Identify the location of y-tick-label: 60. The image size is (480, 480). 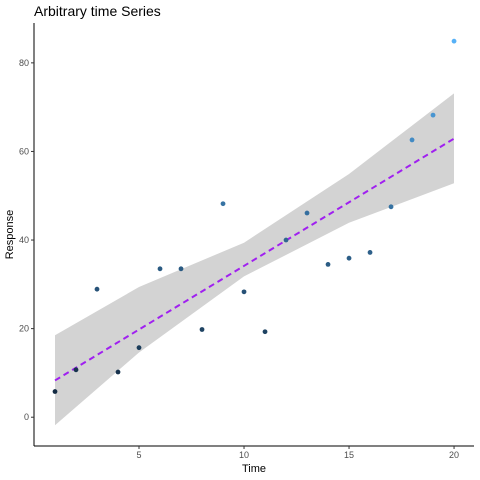
(24, 151).